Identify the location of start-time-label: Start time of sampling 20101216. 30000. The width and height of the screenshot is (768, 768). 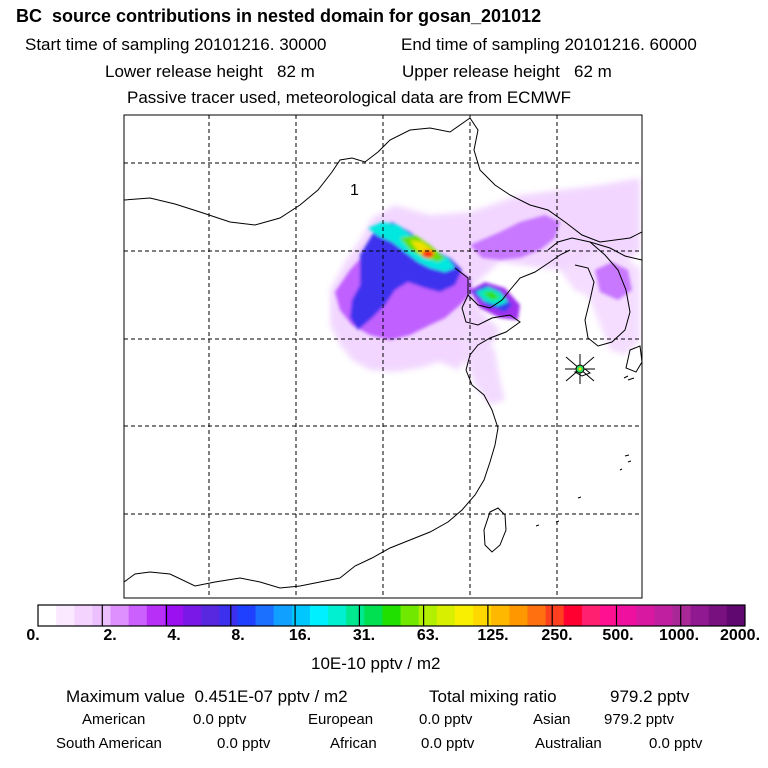
(176, 44).